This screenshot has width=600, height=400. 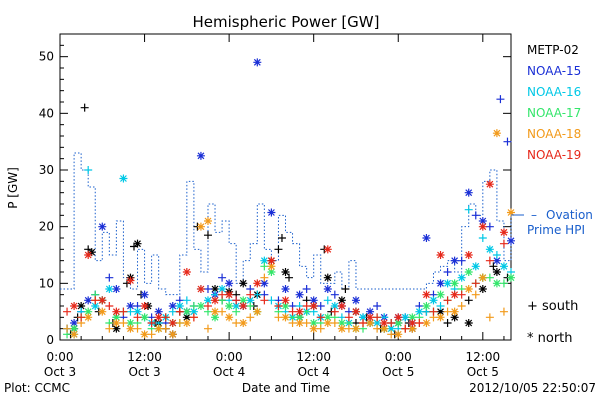 What do you see at coordinates (553, 50) in the screenshot?
I see `legend-entry: METP-02` at bounding box center [553, 50].